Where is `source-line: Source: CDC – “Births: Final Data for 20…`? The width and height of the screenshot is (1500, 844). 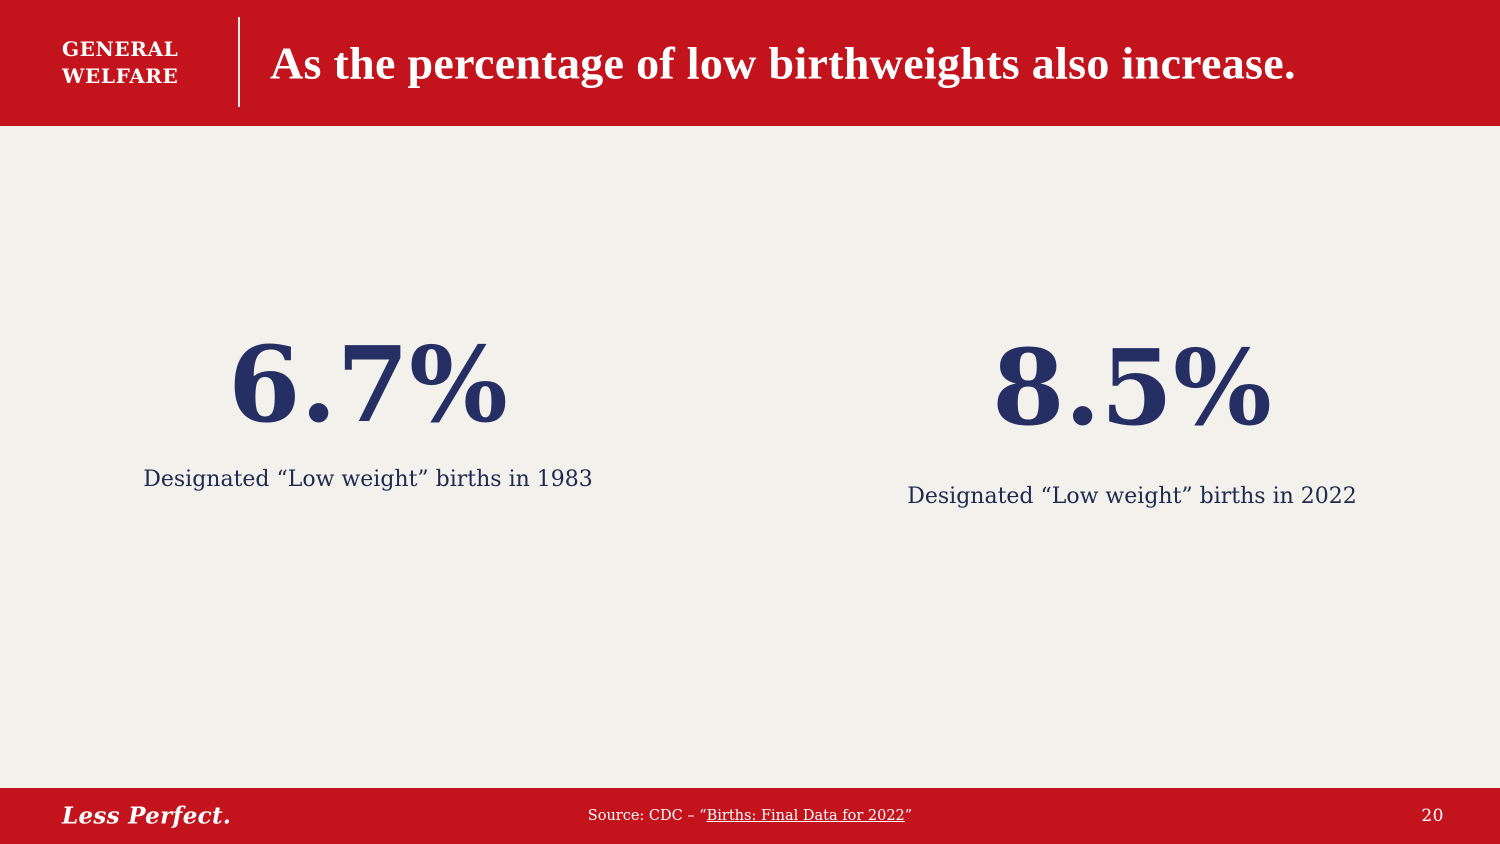
source-line: Source: CDC – “Births: Final Data for 20… is located at coordinates (750, 816).